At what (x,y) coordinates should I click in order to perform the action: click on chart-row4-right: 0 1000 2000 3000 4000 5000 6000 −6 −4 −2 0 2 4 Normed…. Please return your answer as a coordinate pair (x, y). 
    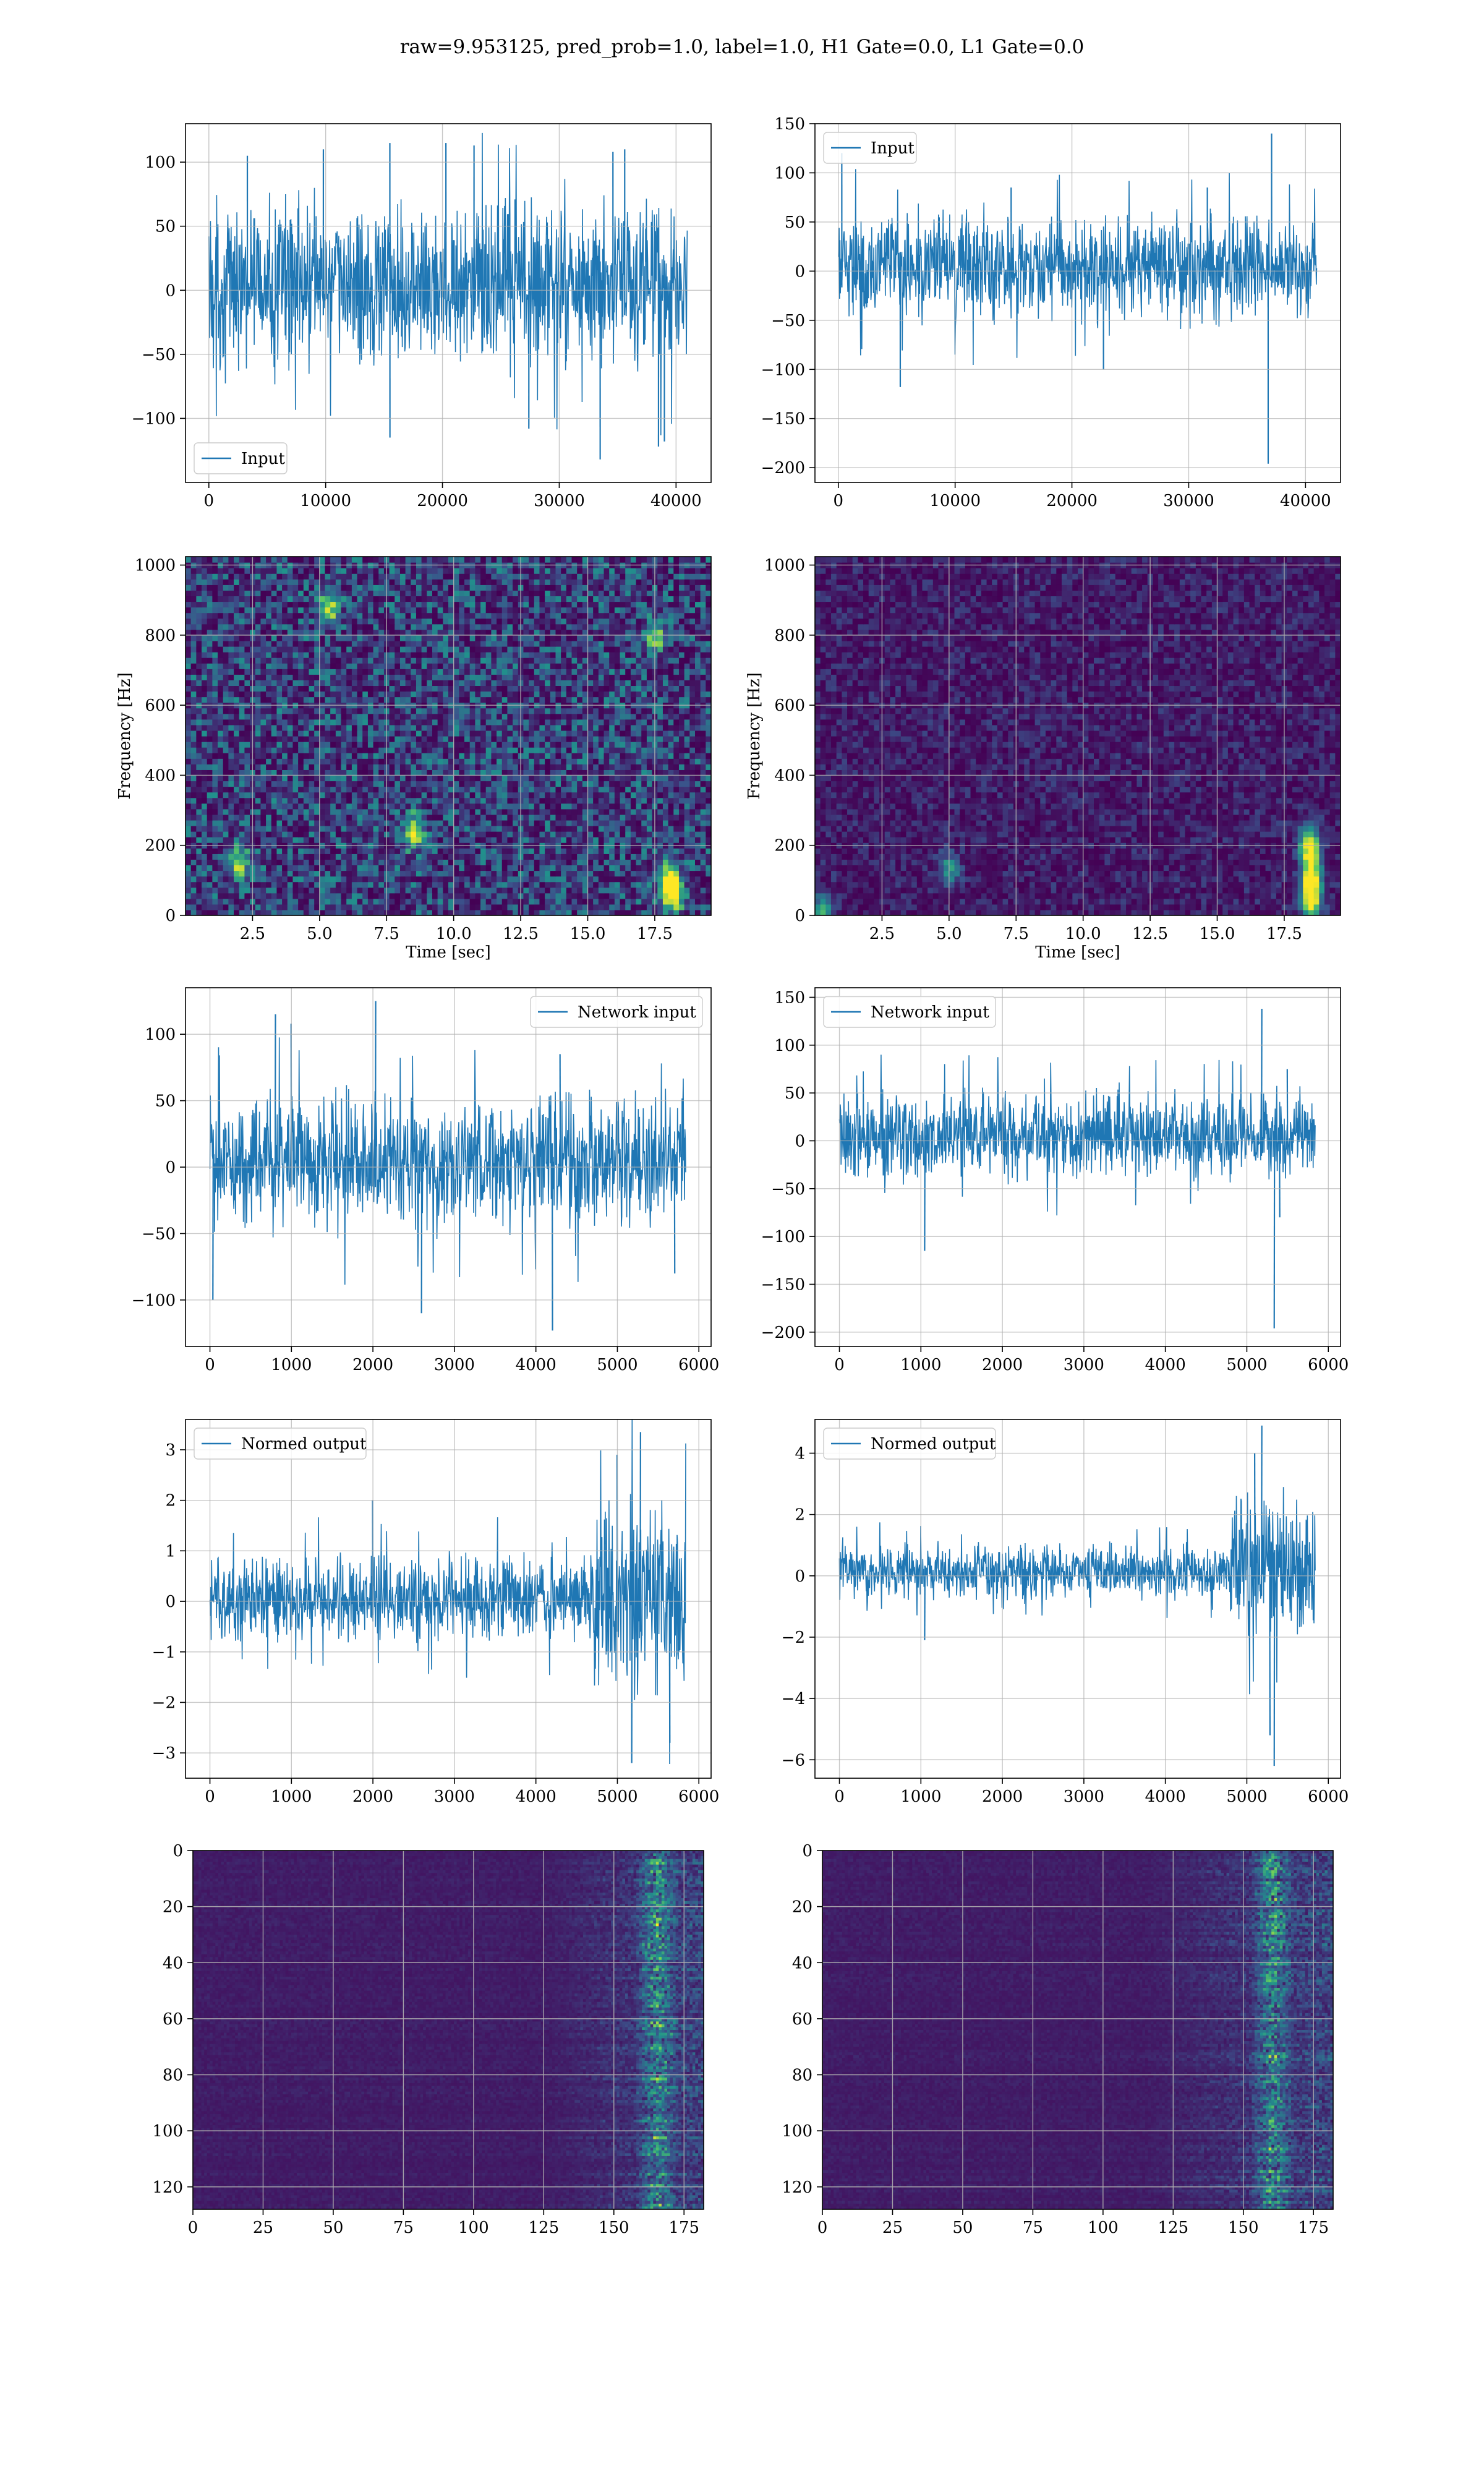
    Looking at the image, I should click on (1065, 1612).